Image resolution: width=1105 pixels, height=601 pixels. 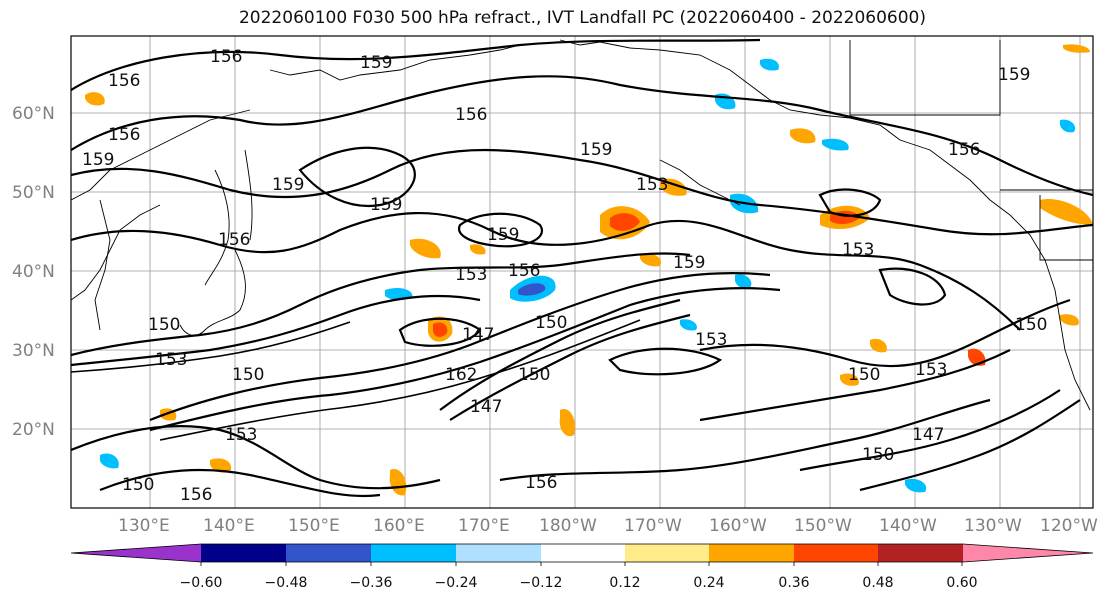 I want to click on lon-label: 140°W, so click(x=908, y=526).